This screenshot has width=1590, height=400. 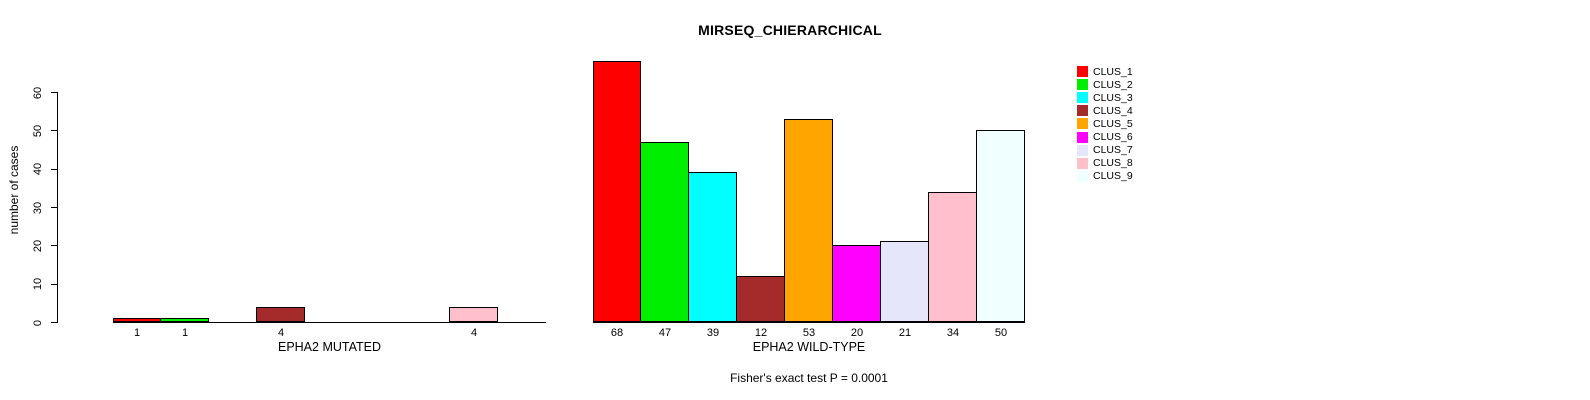 I want to click on legend-item-clus_8: CLUS_8, so click(x=1105, y=163).